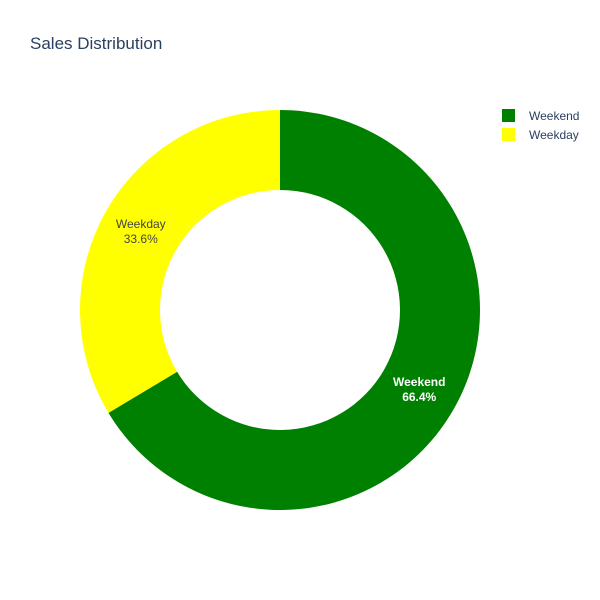 This screenshot has height=600, width=600. Describe the element at coordinates (96, 43) in the screenshot. I see `chart-title: Sales Distribution` at that location.